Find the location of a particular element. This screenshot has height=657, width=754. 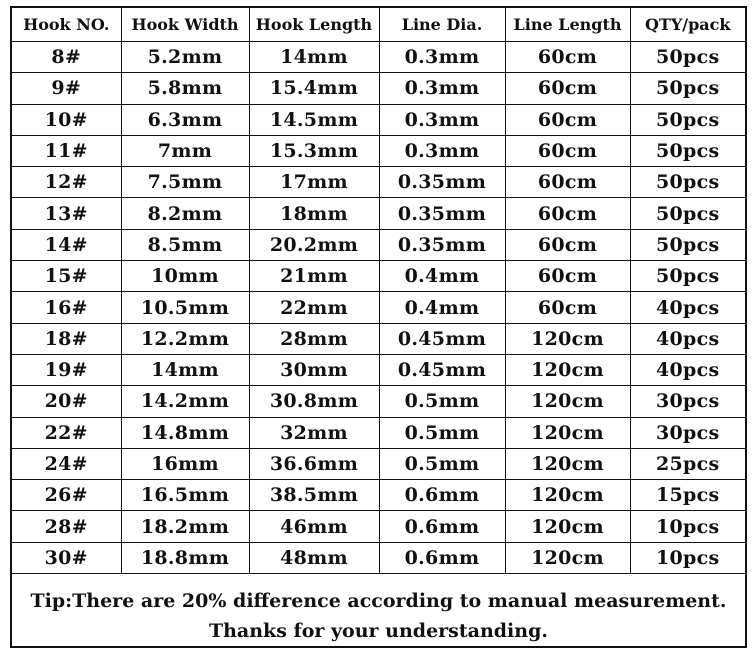

table-row: 19# 14mm 30mm 0.45mm 120cm 40pcs is located at coordinates (378, 370).